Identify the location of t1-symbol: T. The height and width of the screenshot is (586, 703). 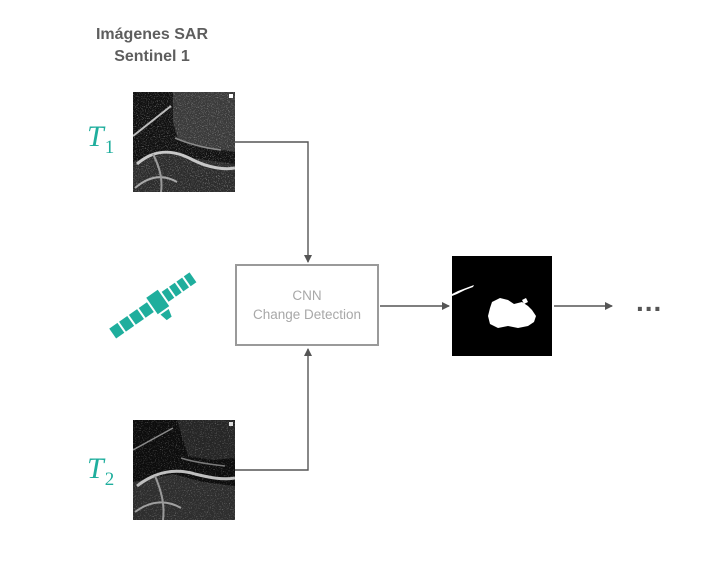
(95, 136).